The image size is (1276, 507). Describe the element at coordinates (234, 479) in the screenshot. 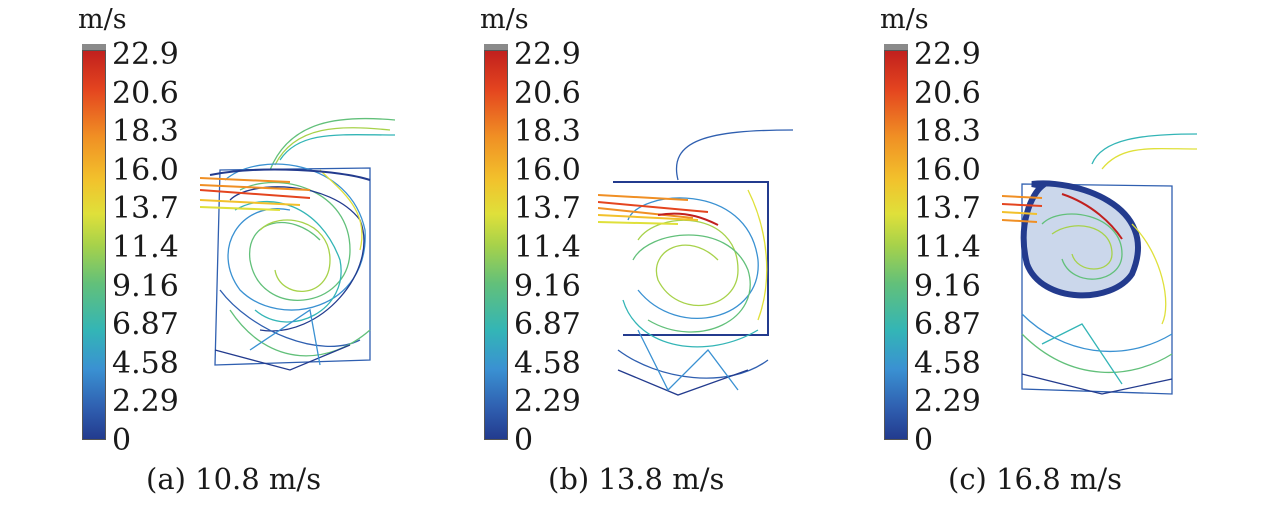

I see `caption-a: (a) 10.8 m/s` at that location.